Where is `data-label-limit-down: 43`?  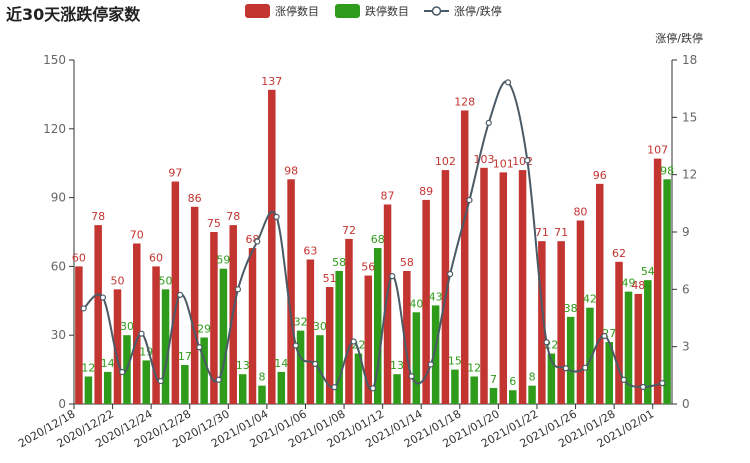 data-label-limit-down: 43 is located at coordinates (436, 296).